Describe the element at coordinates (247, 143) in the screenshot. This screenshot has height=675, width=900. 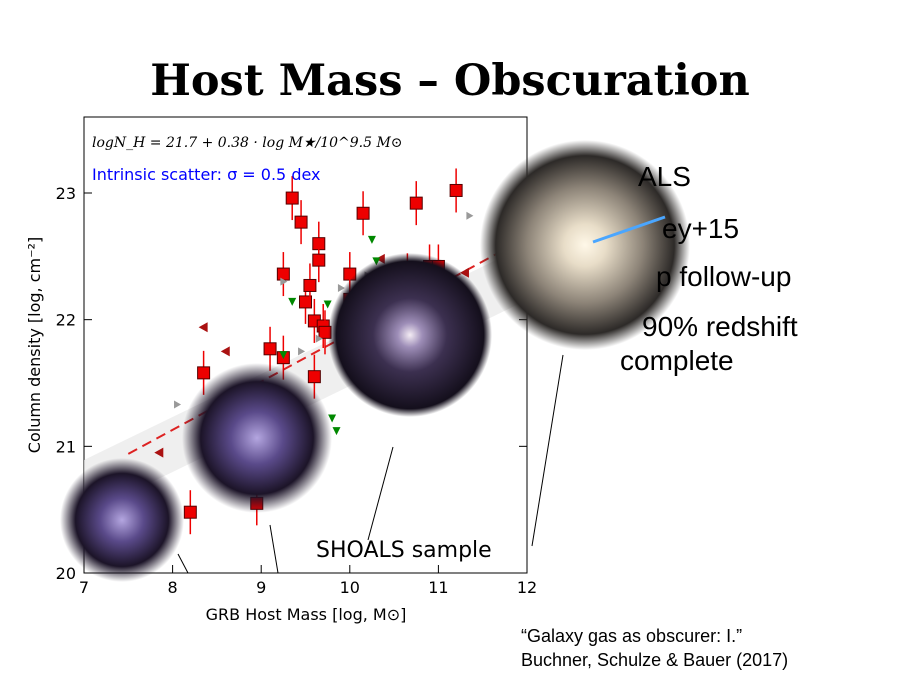
I see `fit-formula: logN_H = 21.7 + 0.38 · log M★/10^9.5 M⊙` at that location.